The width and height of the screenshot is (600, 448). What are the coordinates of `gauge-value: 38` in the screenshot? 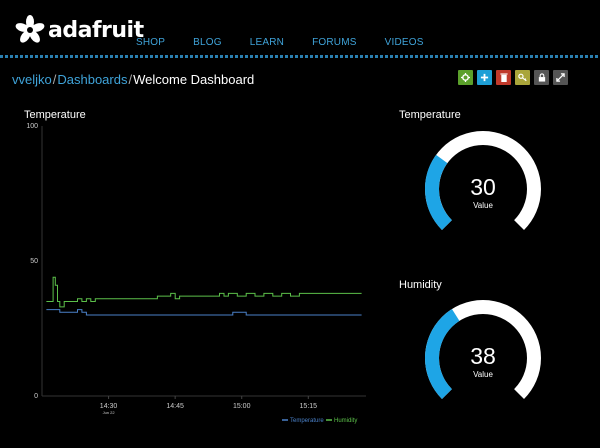 It's located at (483, 356).